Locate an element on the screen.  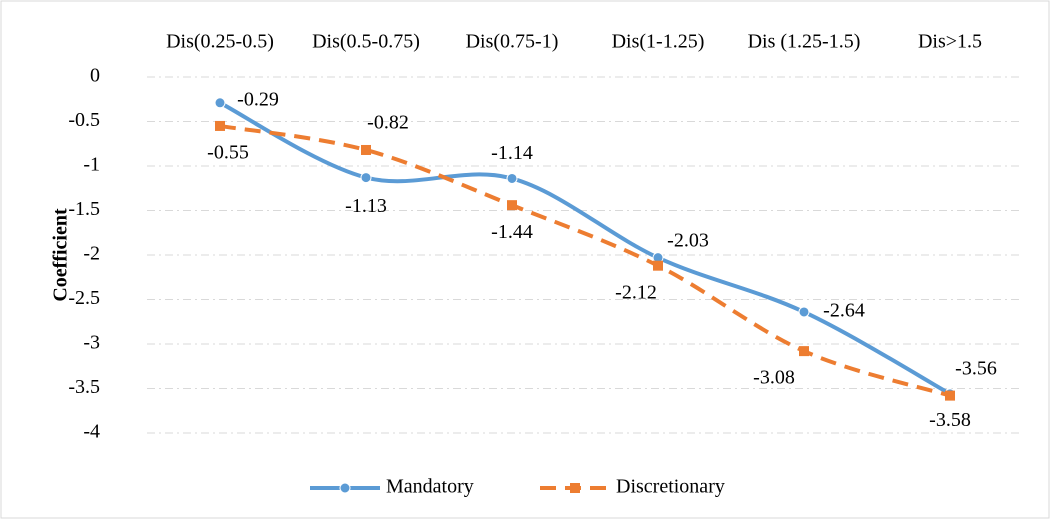
data-label: -0.29 is located at coordinates (258, 99).